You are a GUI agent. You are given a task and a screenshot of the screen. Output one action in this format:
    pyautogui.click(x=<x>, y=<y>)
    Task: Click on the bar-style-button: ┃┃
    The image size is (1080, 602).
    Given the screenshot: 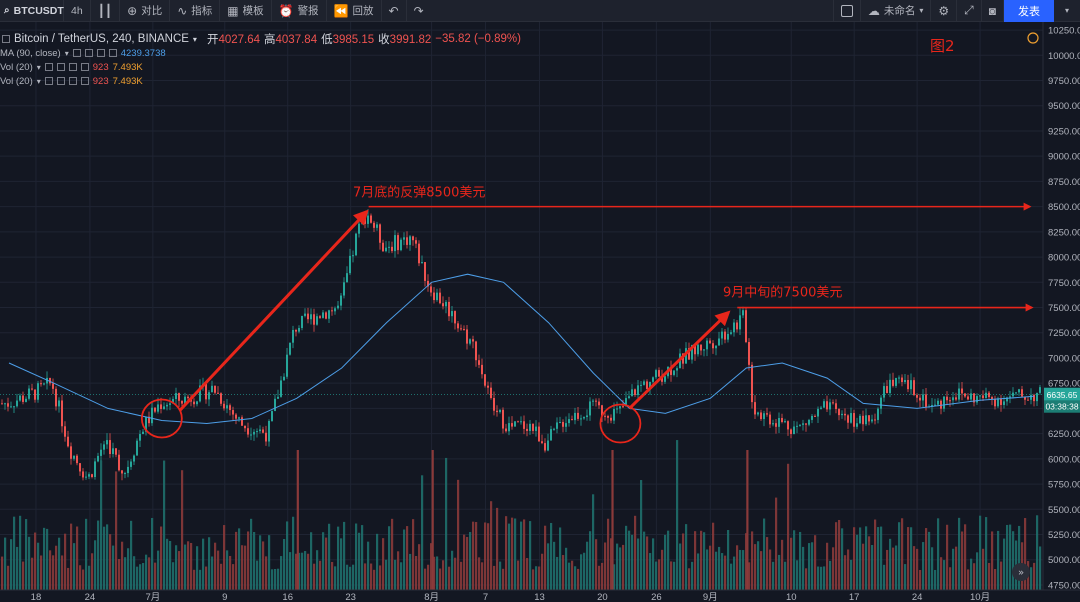 What is the action you would take?
    pyautogui.click(x=106, y=11)
    